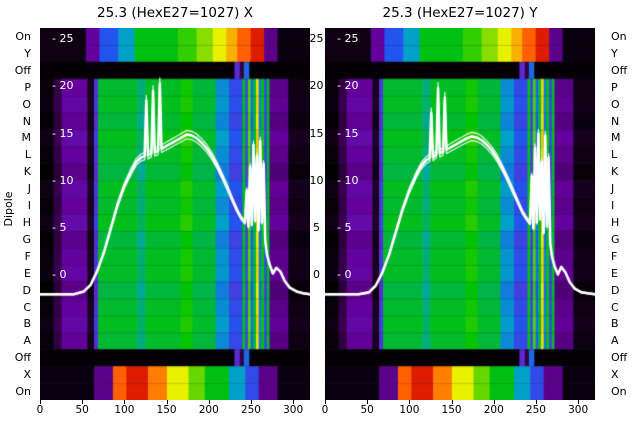 The width and height of the screenshot is (640, 440). What do you see at coordinates (27, 341) in the screenshot?
I see `row-label-left: A` at bounding box center [27, 341].